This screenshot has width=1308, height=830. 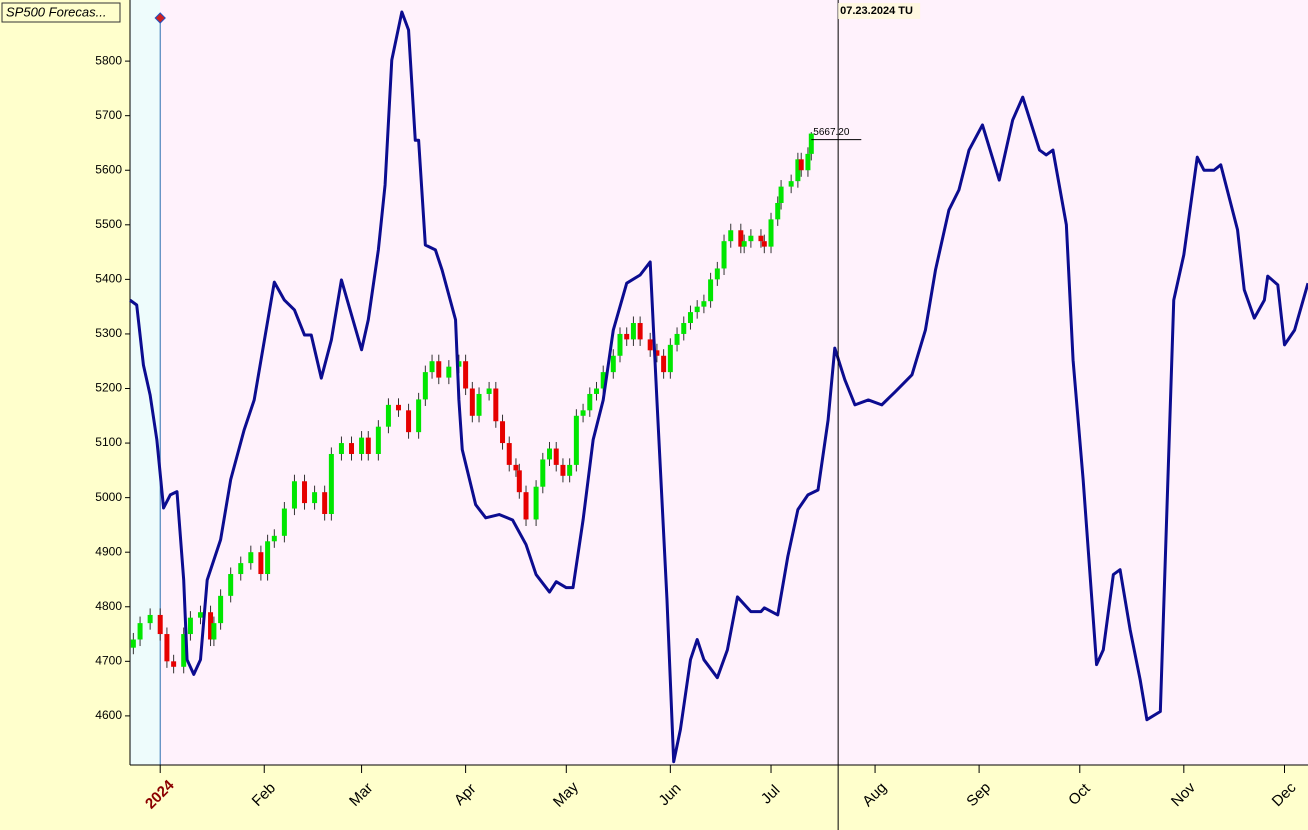 What do you see at coordinates (108, 551) in the screenshot?
I see `y-tick-label: 4900` at bounding box center [108, 551].